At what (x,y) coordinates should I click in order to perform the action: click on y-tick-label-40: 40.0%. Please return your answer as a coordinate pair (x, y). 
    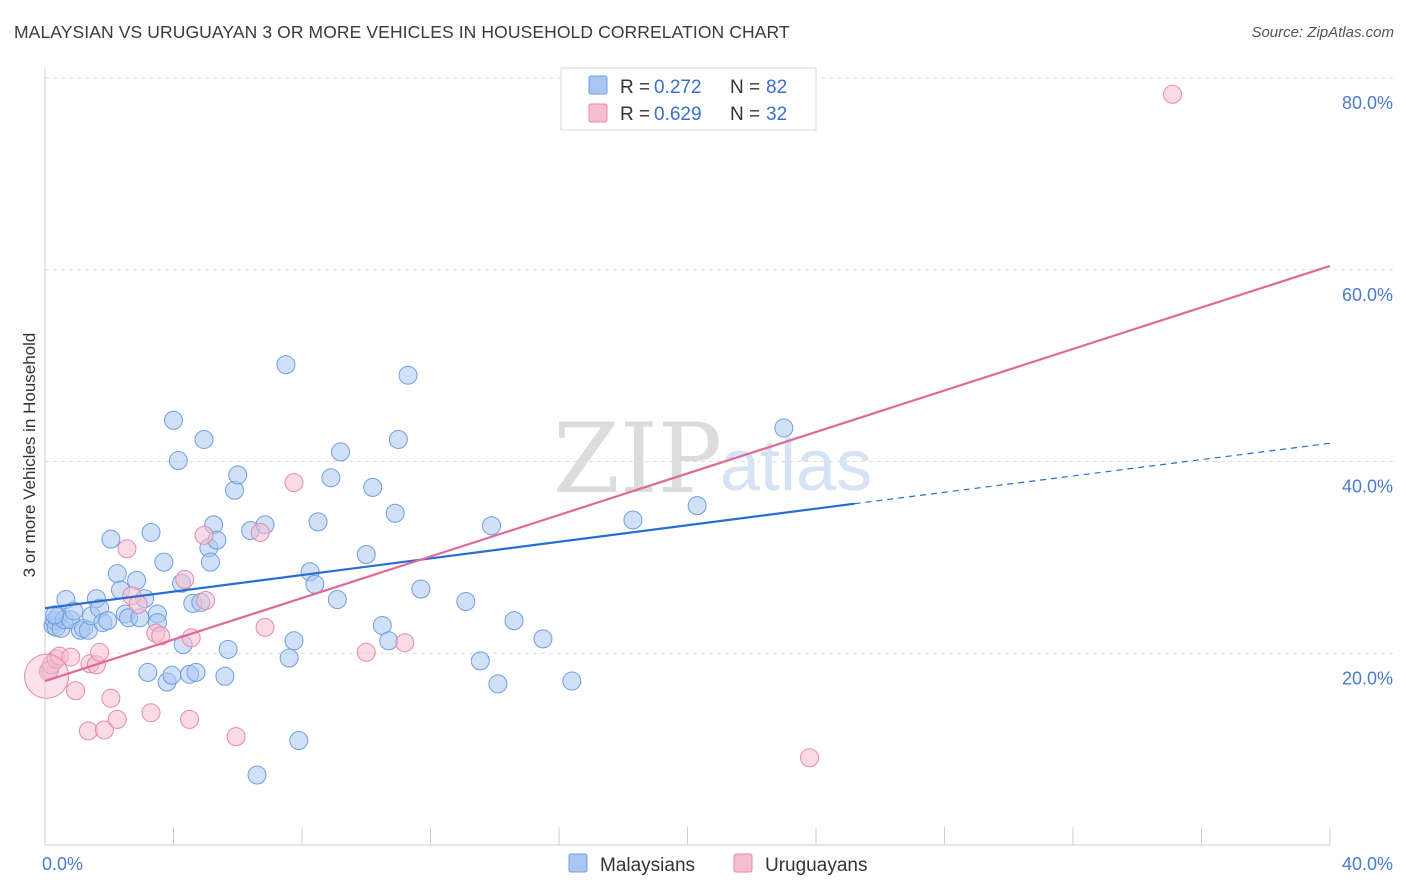
    Looking at the image, I should click on (1367, 487).